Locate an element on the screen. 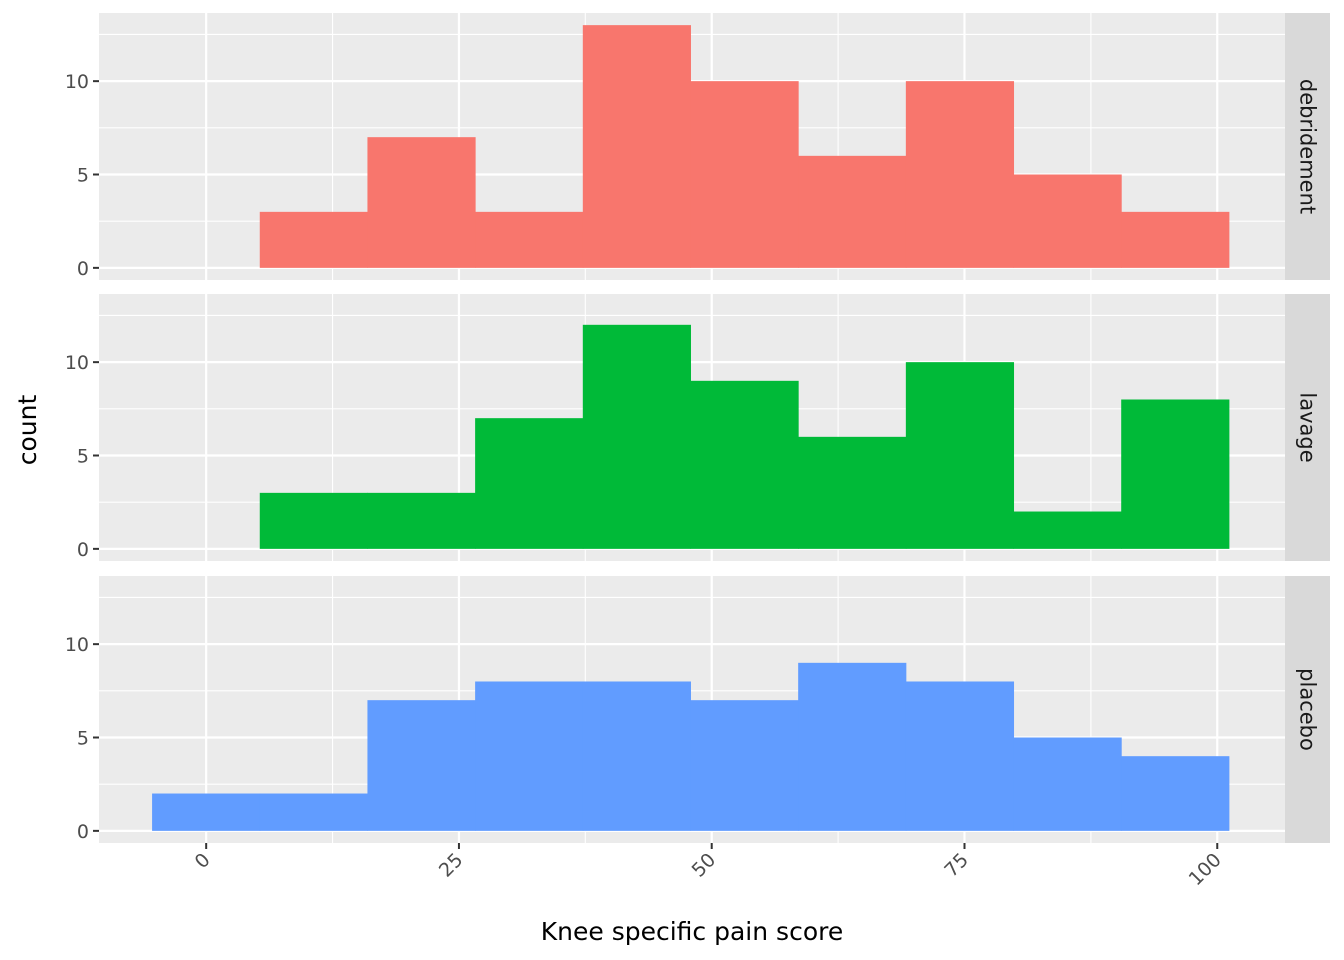  facet-strip-label: lavage is located at coordinates (1308, 427).